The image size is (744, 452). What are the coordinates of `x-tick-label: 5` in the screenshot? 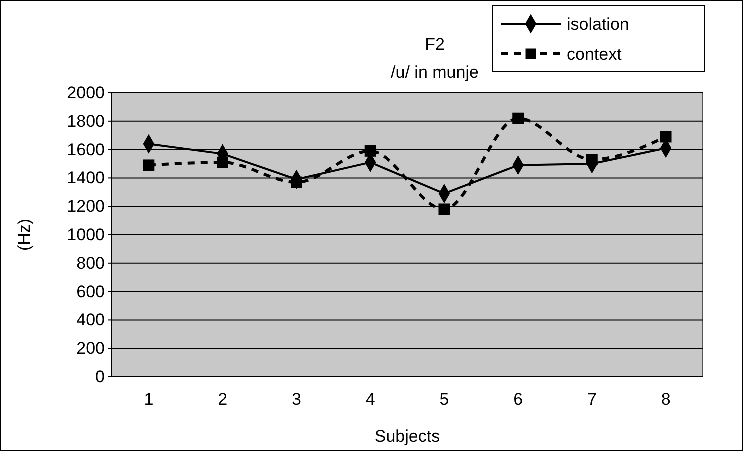 It's located at (445, 400).